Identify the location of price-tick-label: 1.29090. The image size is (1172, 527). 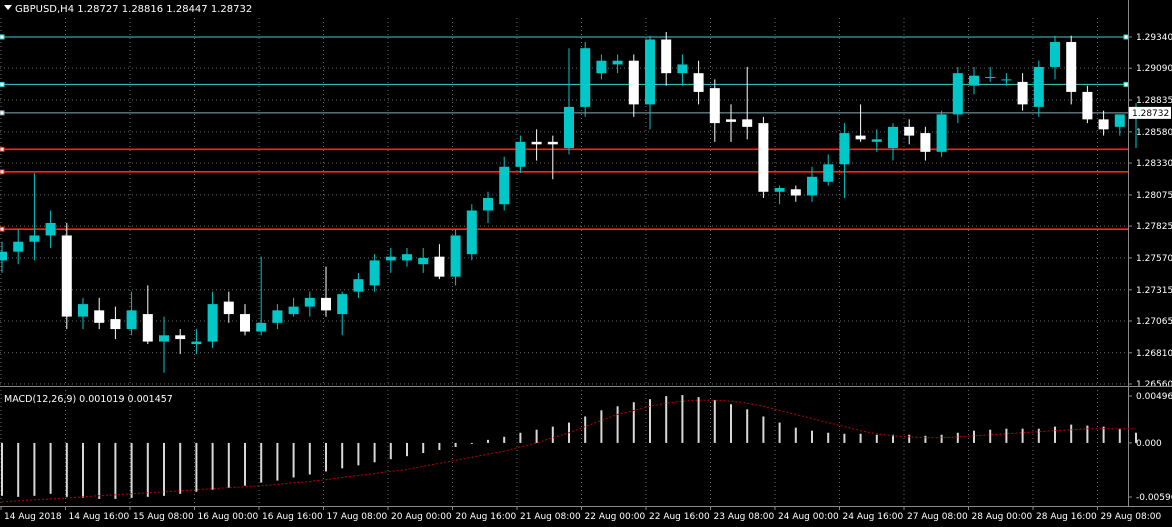
(1154, 69).